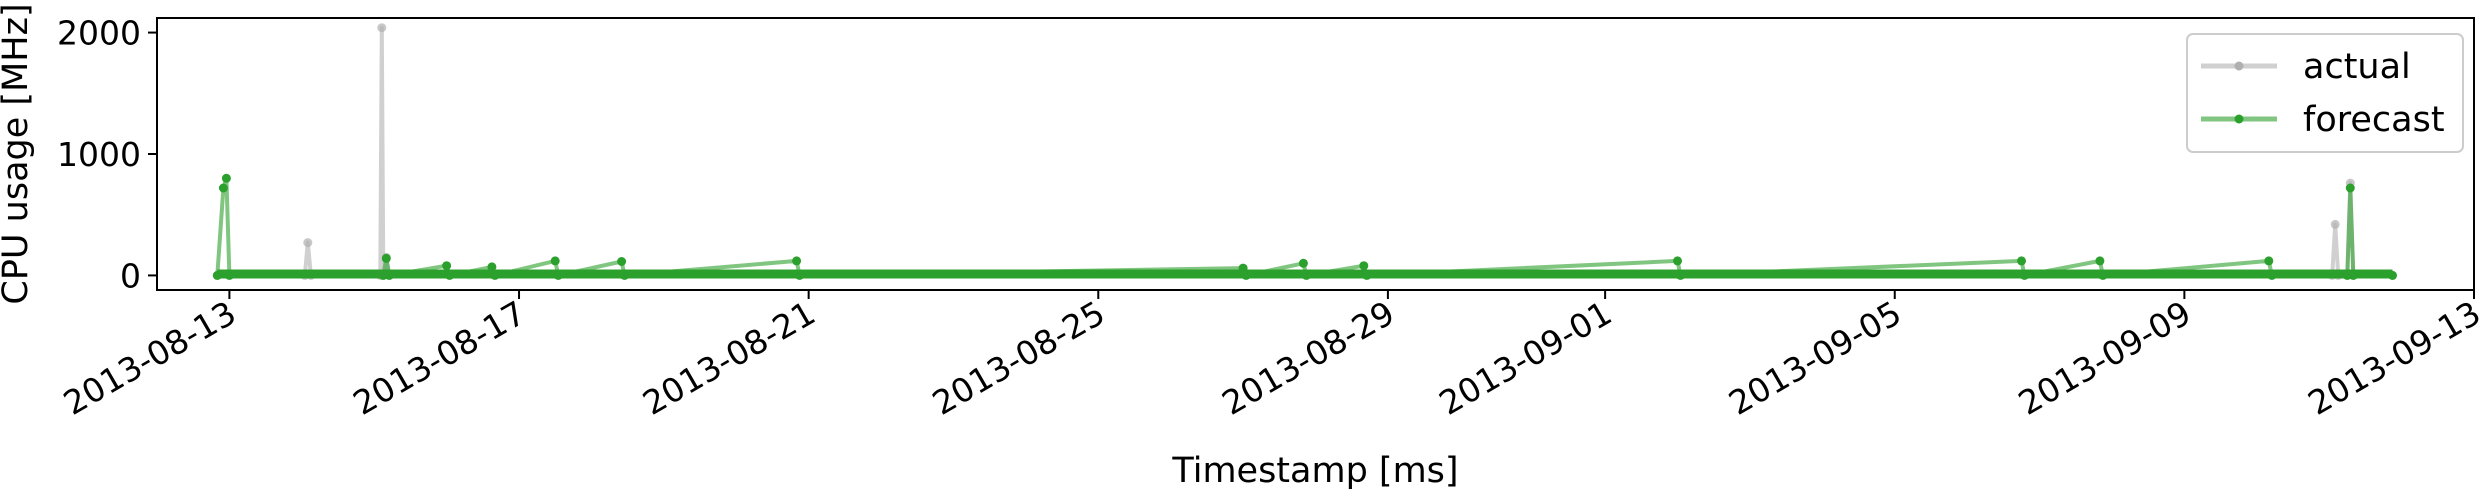 This screenshot has width=2481, height=490. What do you see at coordinates (439, 358) in the screenshot?
I see `x-tick-label: 2013-08-17` at bounding box center [439, 358].